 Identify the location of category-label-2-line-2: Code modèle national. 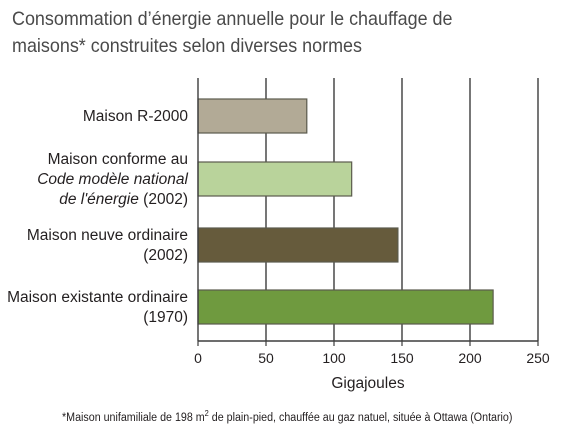
(112, 179).